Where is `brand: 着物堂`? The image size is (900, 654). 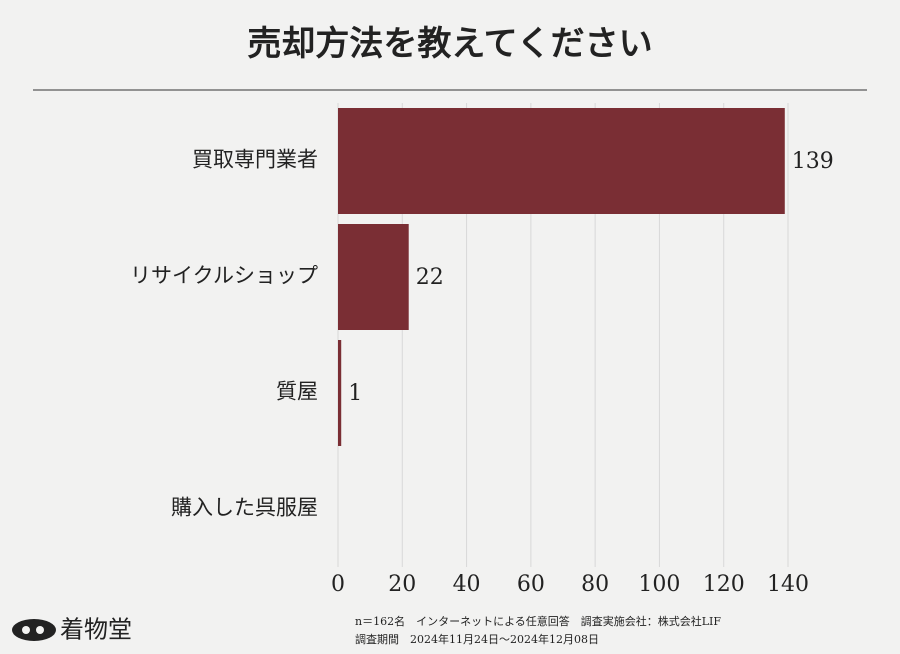 brand: 着物堂 is located at coordinates (96, 630).